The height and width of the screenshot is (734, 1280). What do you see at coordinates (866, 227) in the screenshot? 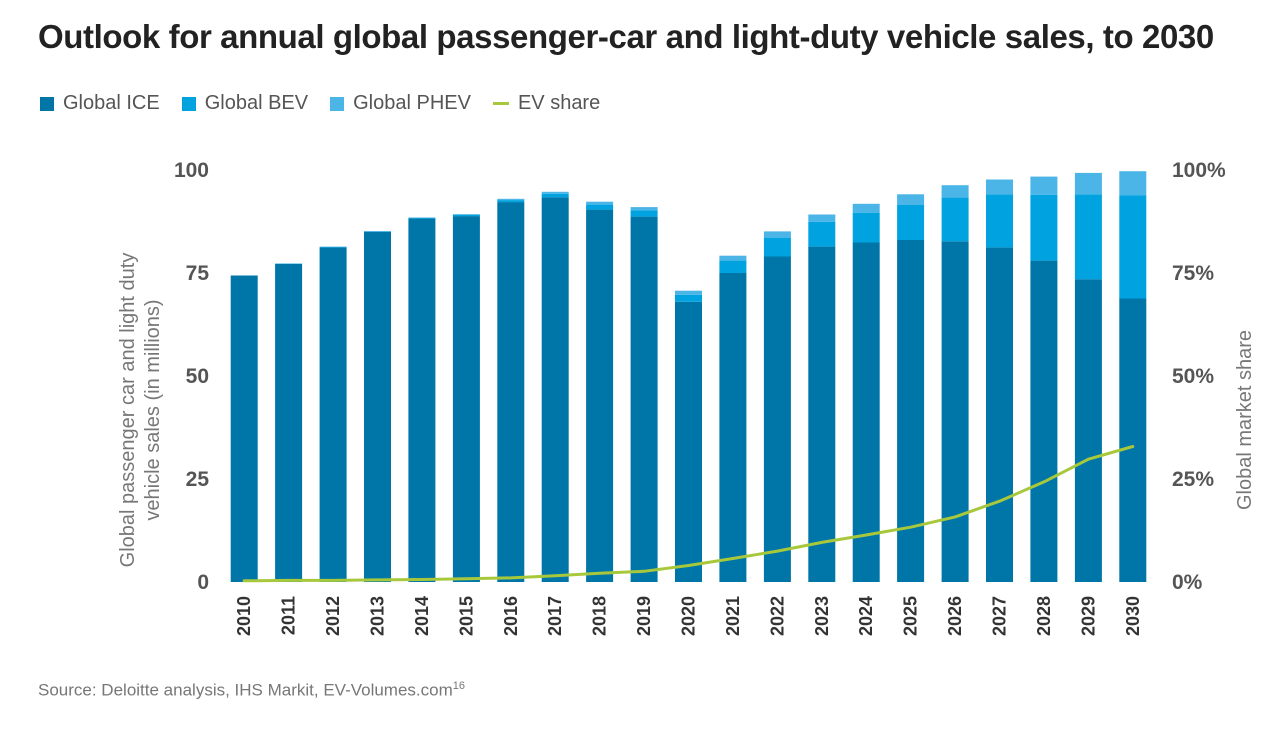
I see `bar-global-bev-2024` at bounding box center [866, 227].